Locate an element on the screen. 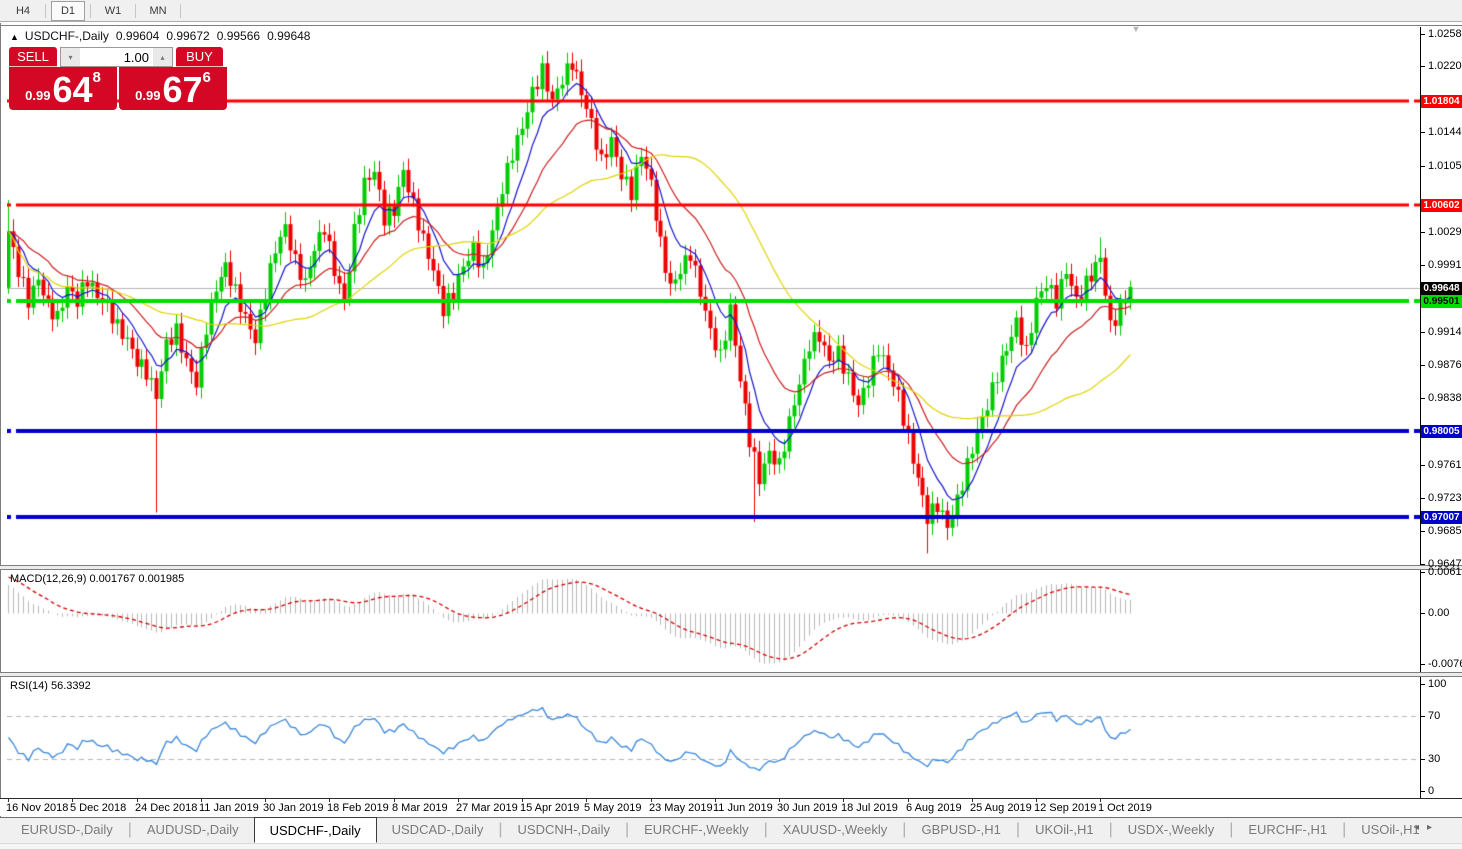 The width and height of the screenshot is (1462, 849). price-axis-badge: 0.97007 is located at coordinates (1441, 517).